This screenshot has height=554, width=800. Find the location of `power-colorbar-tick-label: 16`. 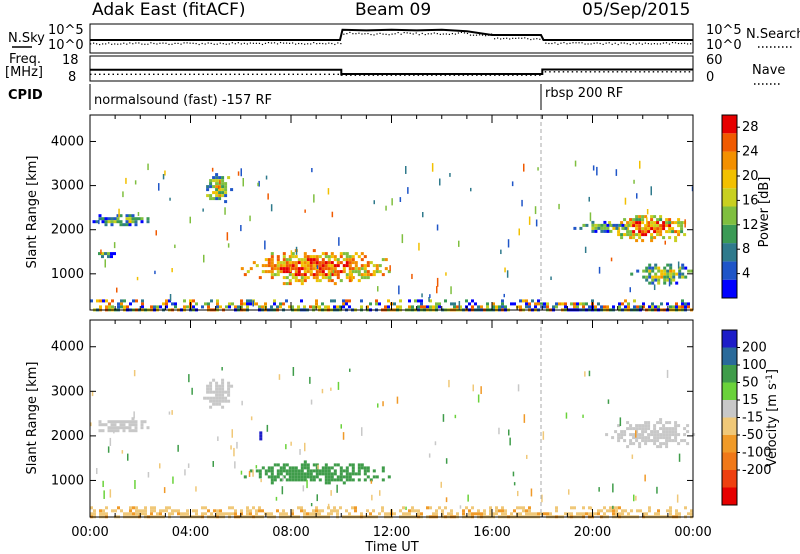

power-colorbar-tick-label: 16 is located at coordinates (750, 200).